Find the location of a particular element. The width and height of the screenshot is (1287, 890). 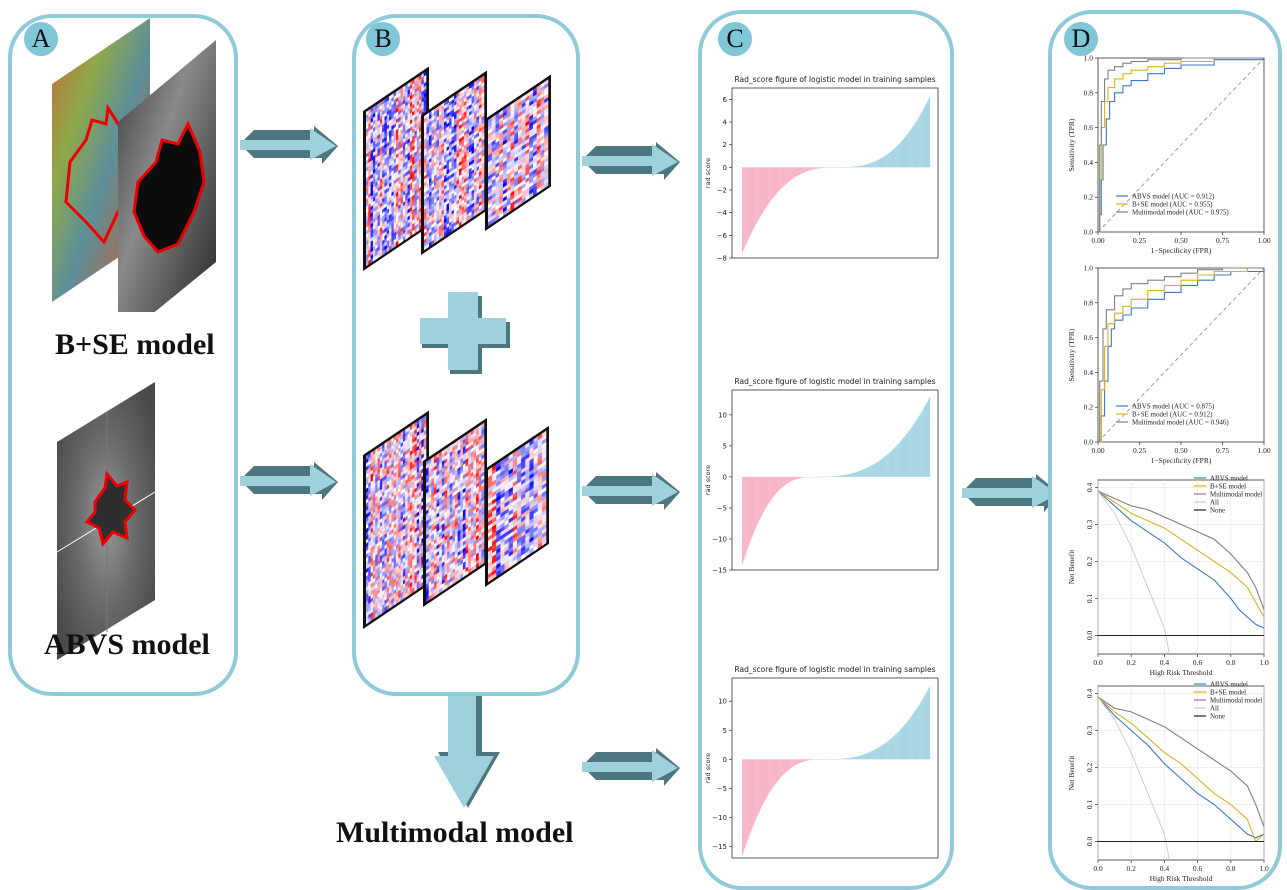

rad-chart-1-ytick-label-6: 4 is located at coordinates (725, 123).